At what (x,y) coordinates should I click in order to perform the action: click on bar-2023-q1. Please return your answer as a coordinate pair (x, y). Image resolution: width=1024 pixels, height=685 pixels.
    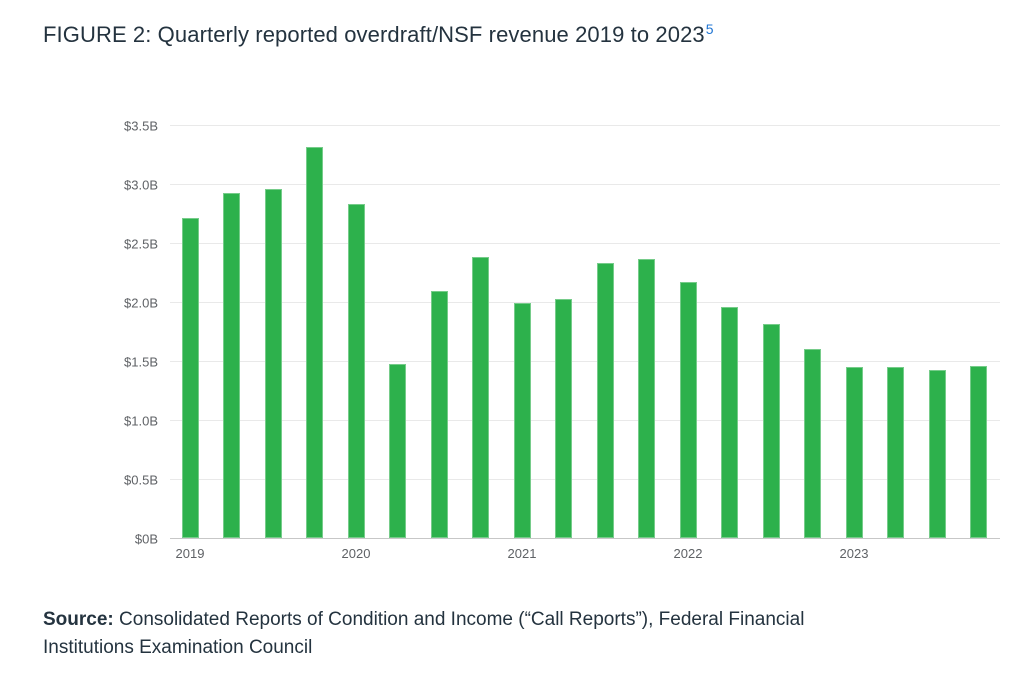
    Looking at the image, I should click on (854, 452).